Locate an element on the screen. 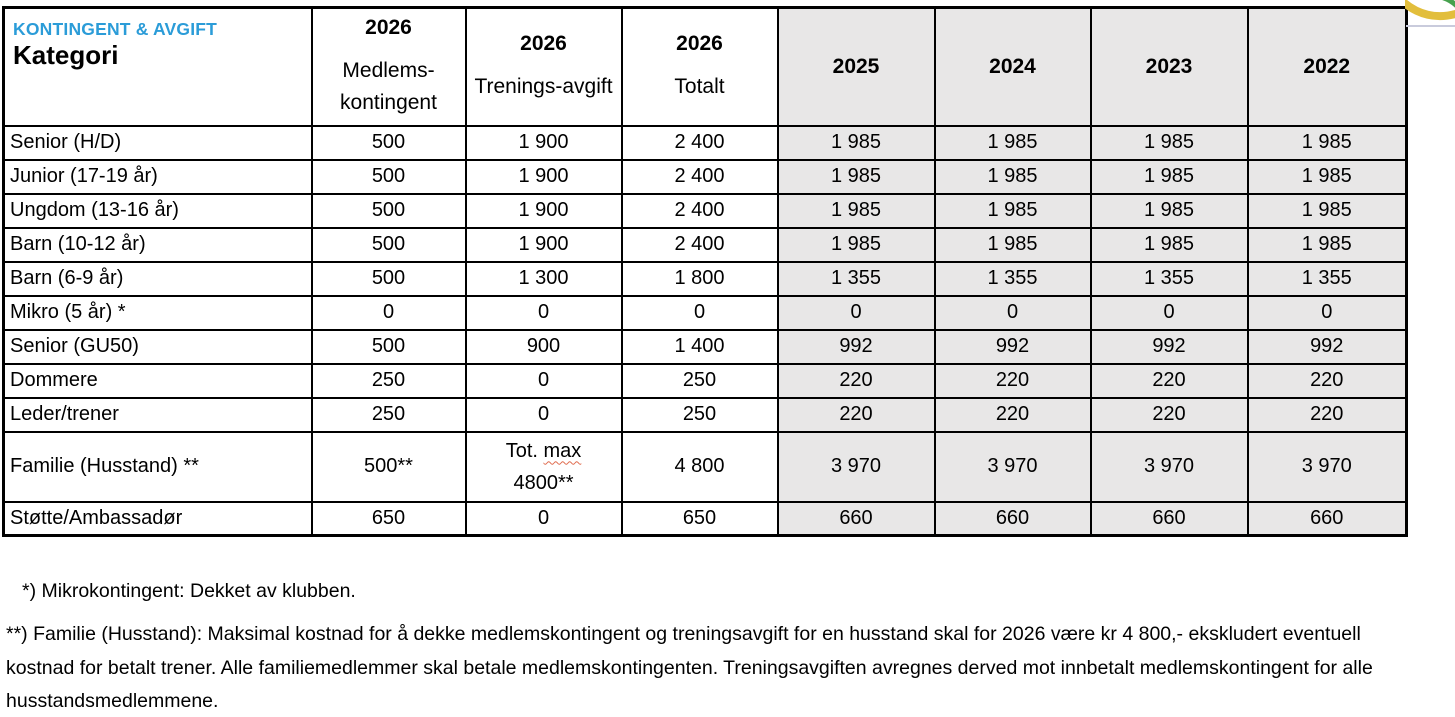  column-header-2025: 2025 is located at coordinates (856, 66).